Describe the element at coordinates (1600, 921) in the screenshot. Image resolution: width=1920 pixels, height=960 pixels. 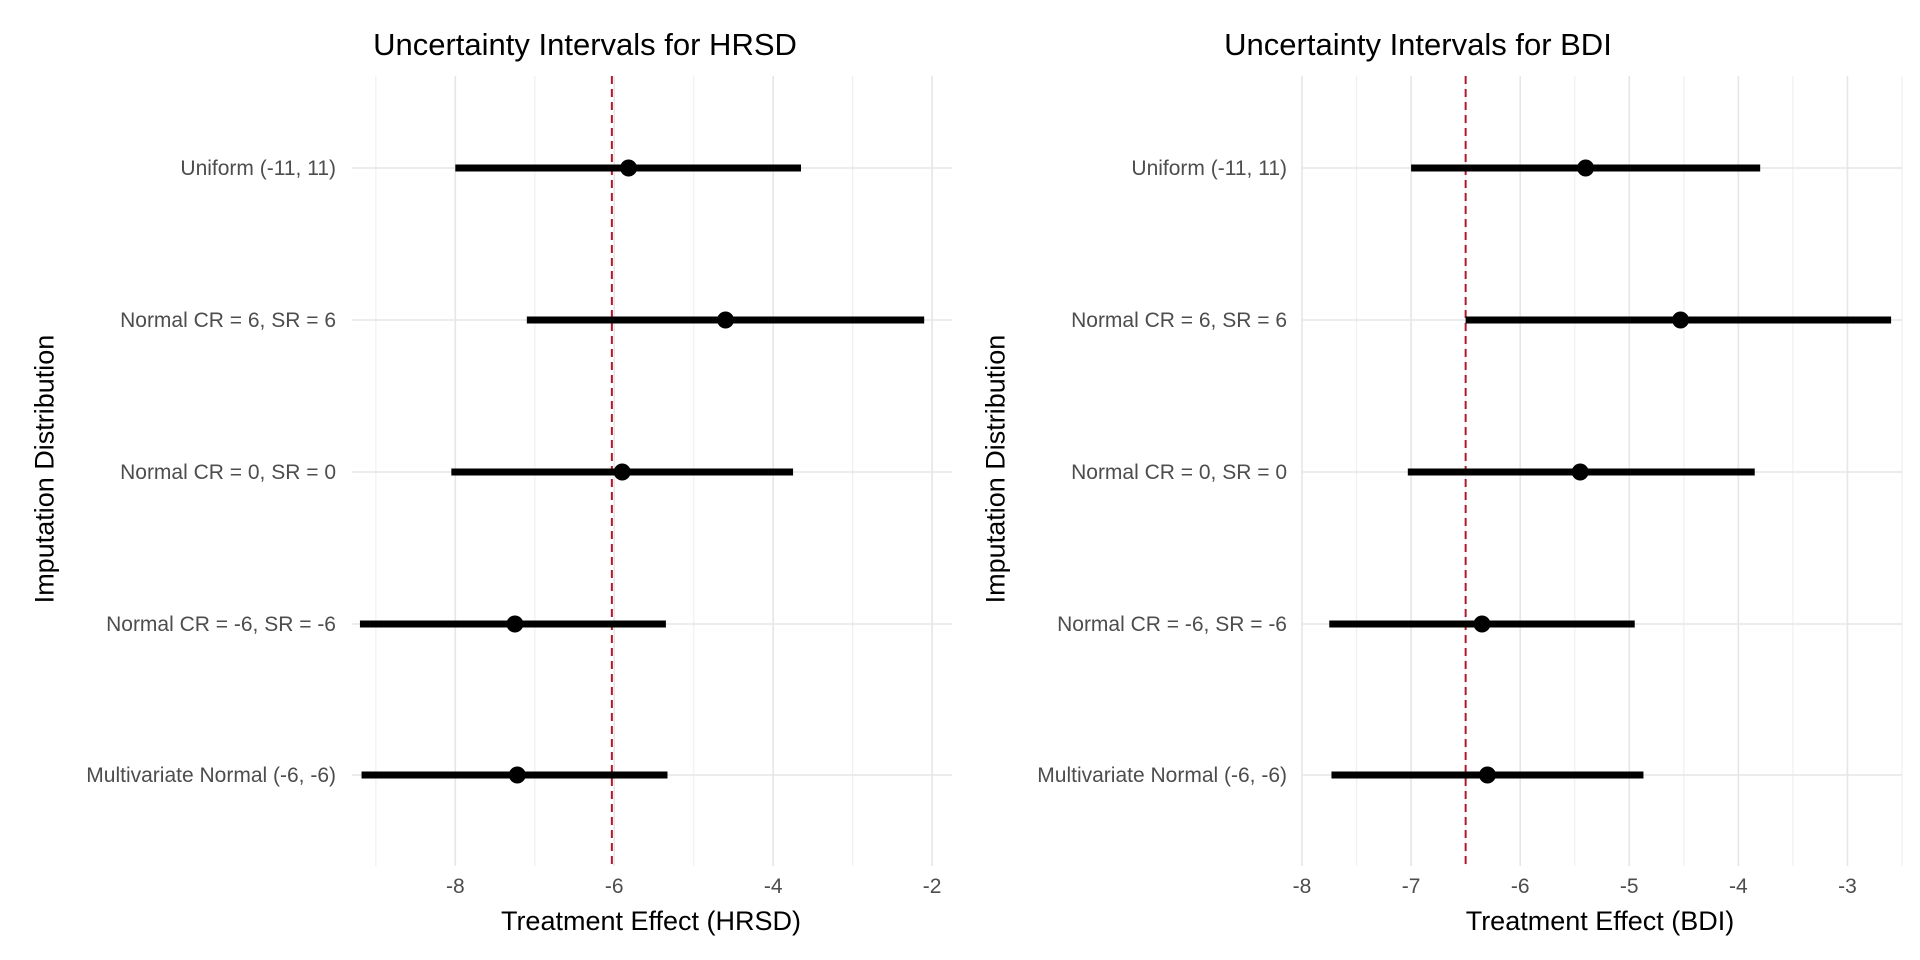
I see `x-axis-title: Treatment Effect (BDI)` at that location.